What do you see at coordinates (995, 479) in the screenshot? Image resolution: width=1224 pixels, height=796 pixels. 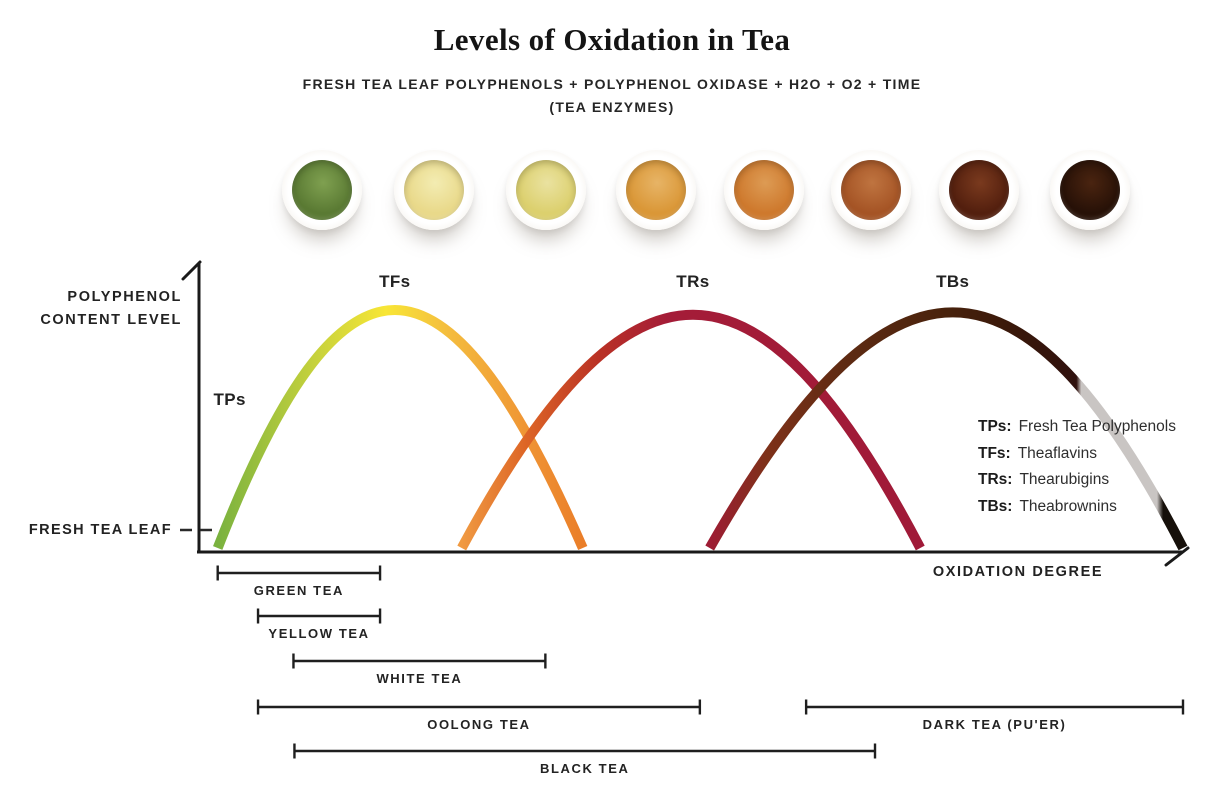 I see `legend-term: TRs:` at bounding box center [995, 479].